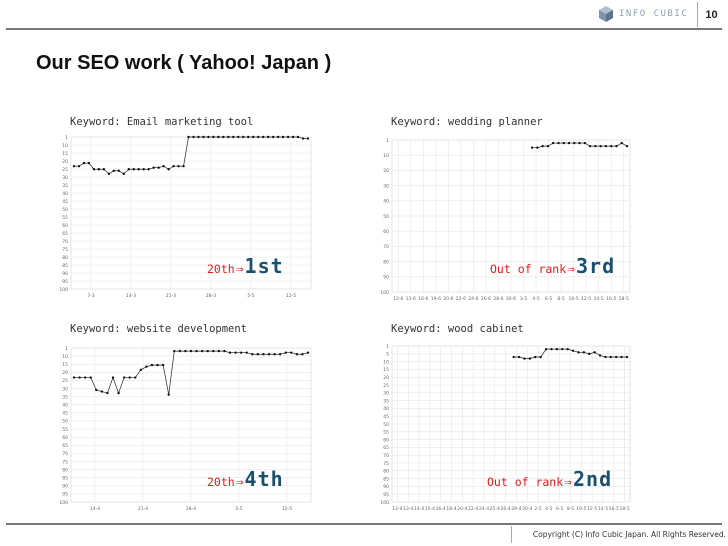 This screenshot has width=728, height=546. I want to click on brand-logo: INFO CUBIC, so click(642, 14).